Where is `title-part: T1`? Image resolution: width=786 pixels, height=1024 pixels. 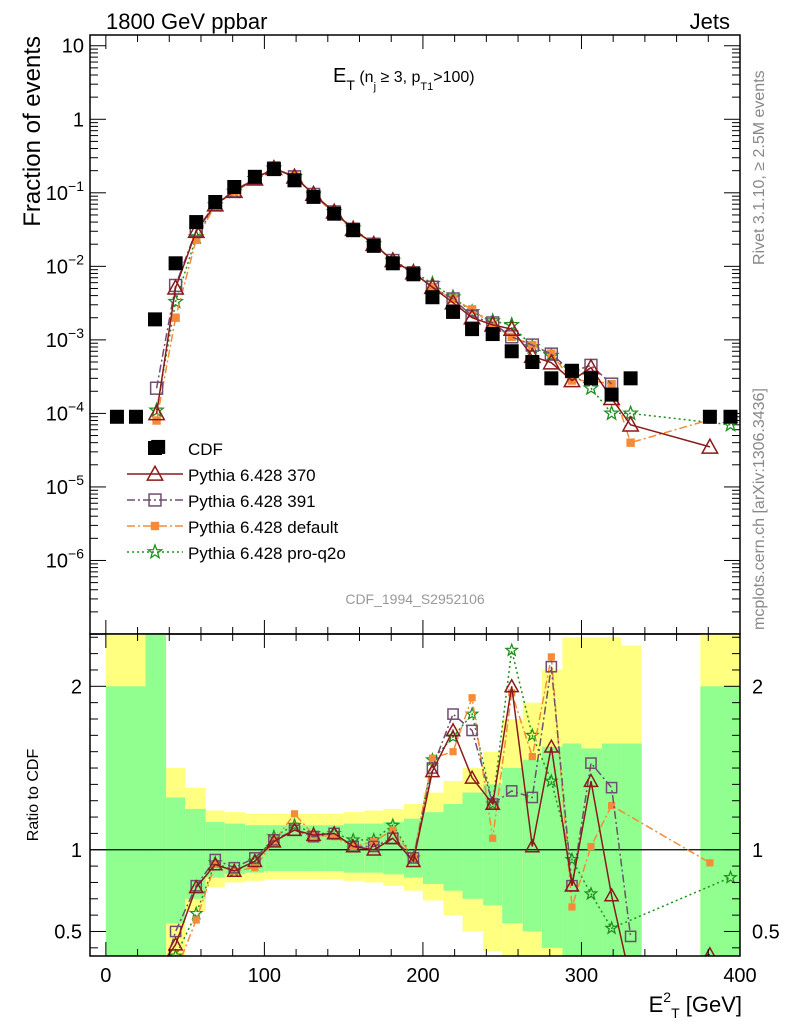
title-part: T1 is located at coordinates (426, 87).